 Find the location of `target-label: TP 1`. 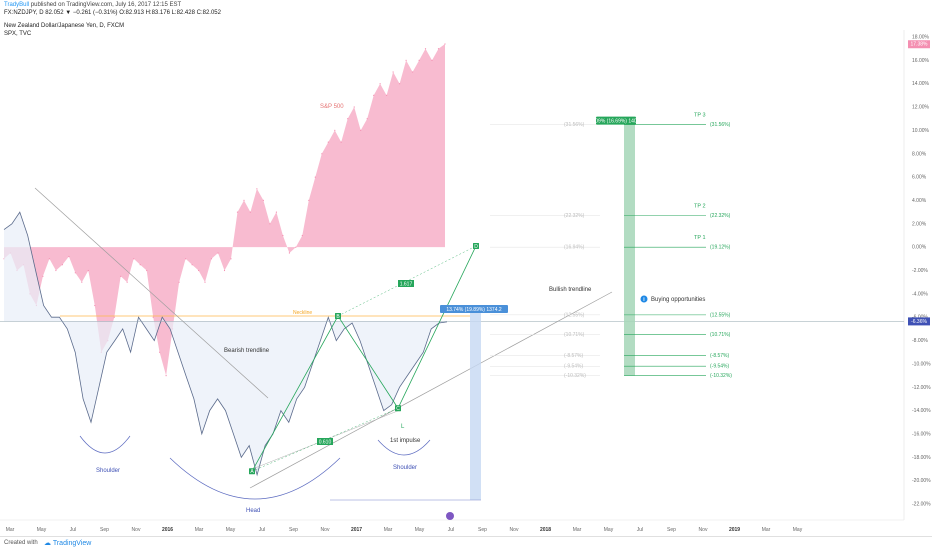

target-label: TP 1 is located at coordinates (700, 238).